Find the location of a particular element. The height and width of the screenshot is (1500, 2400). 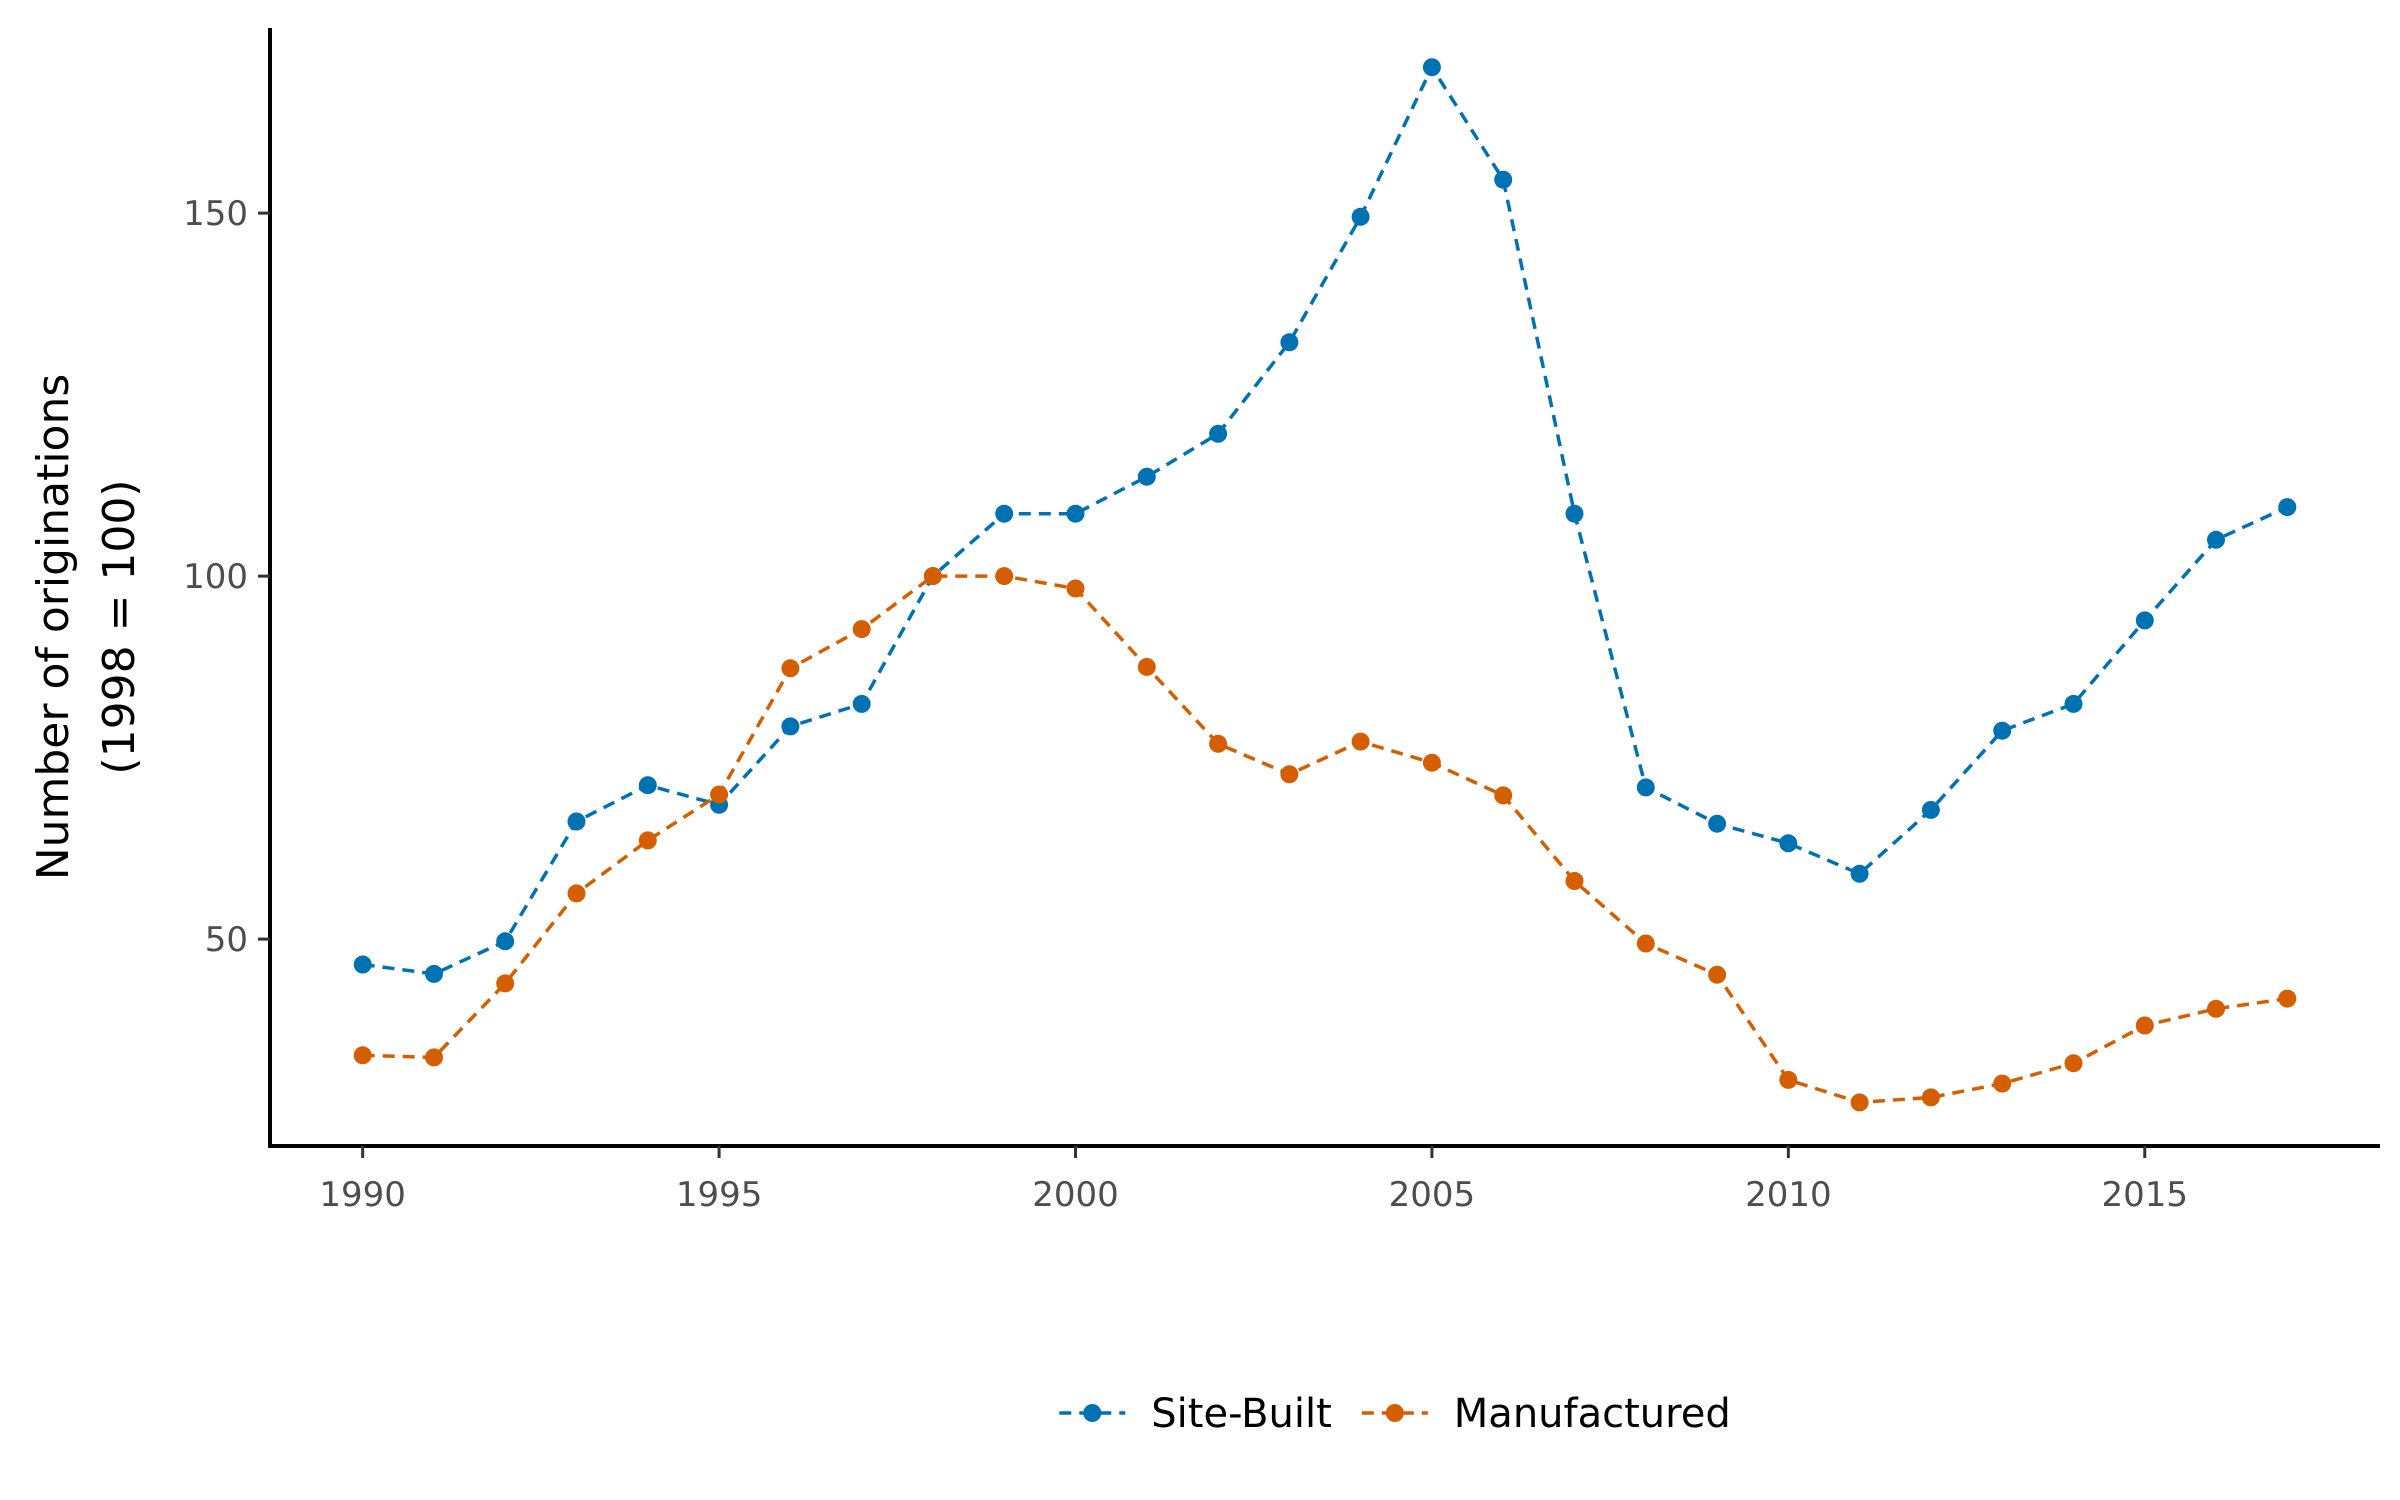

x-tick-label: 1990 is located at coordinates (362, 1195).